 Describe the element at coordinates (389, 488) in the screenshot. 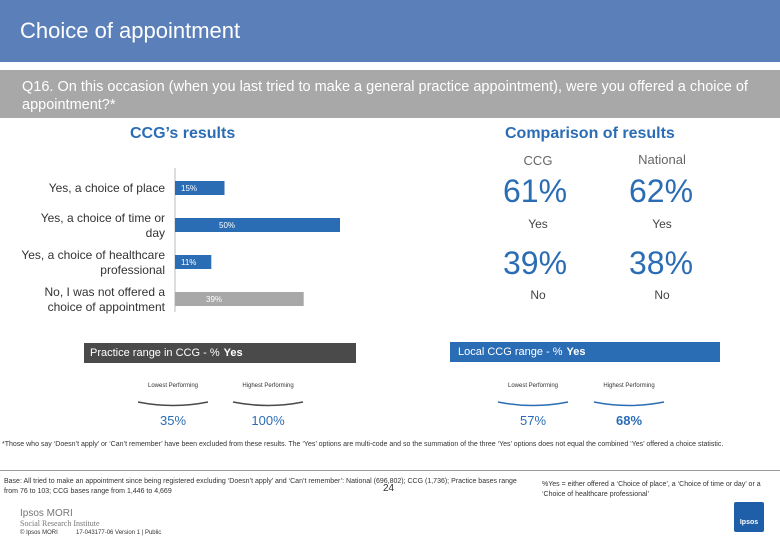

I see `page-number: 24` at that location.